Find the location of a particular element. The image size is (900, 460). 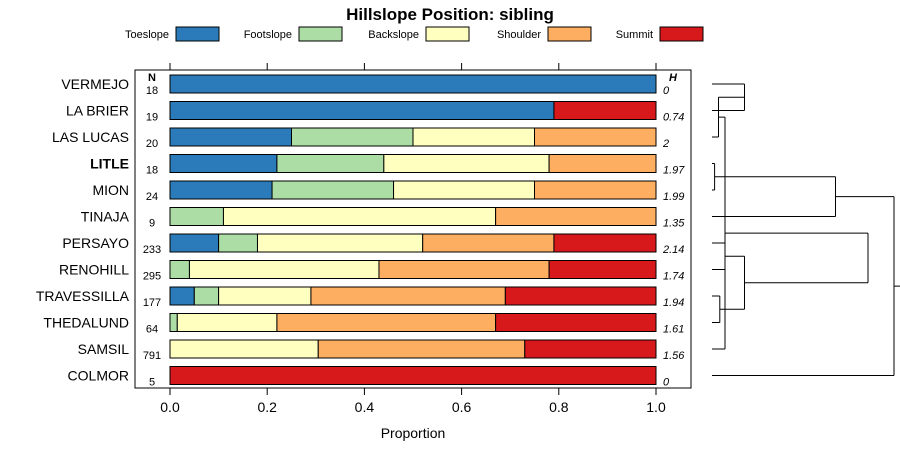

row-label: LAS LUCAS is located at coordinates (90, 137).